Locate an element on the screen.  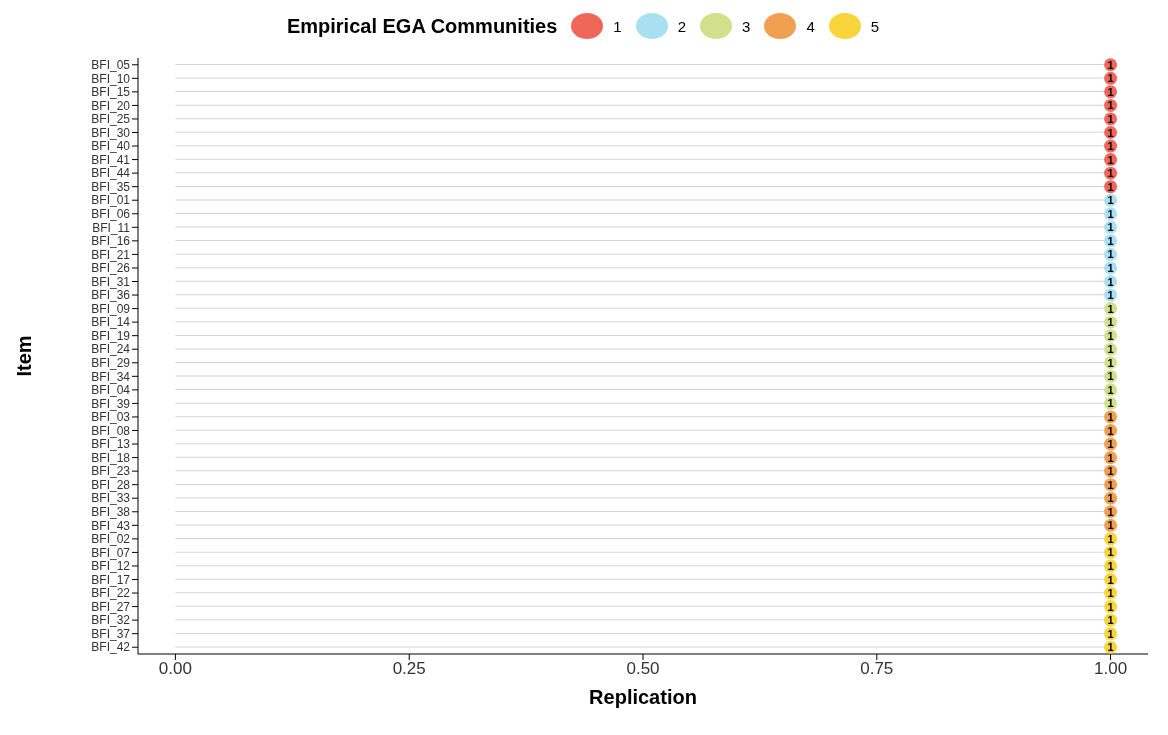
y-tick-label: BFI_25 is located at coordinates (111, 119).